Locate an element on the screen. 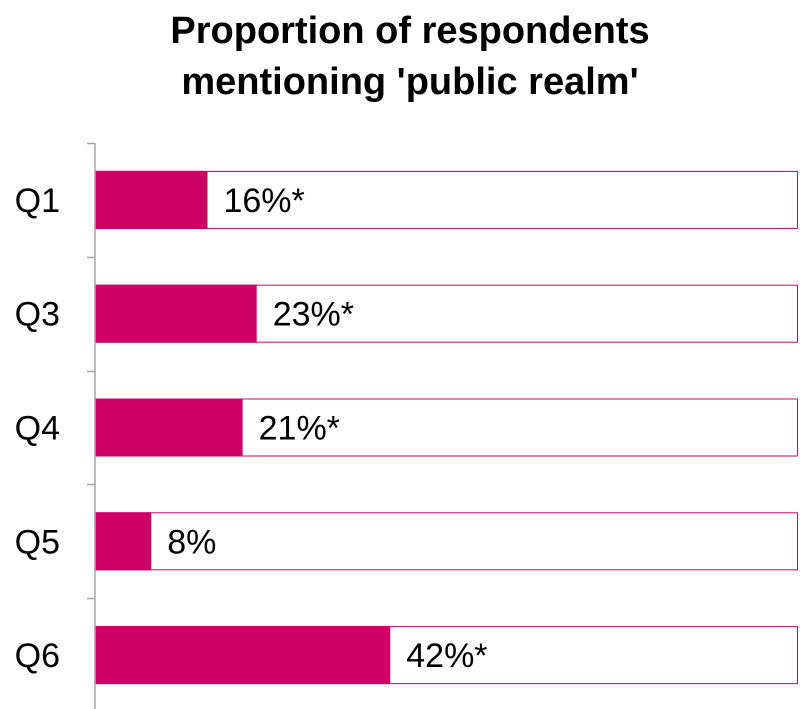  bar-q1 is located at coordinates (151, 199).